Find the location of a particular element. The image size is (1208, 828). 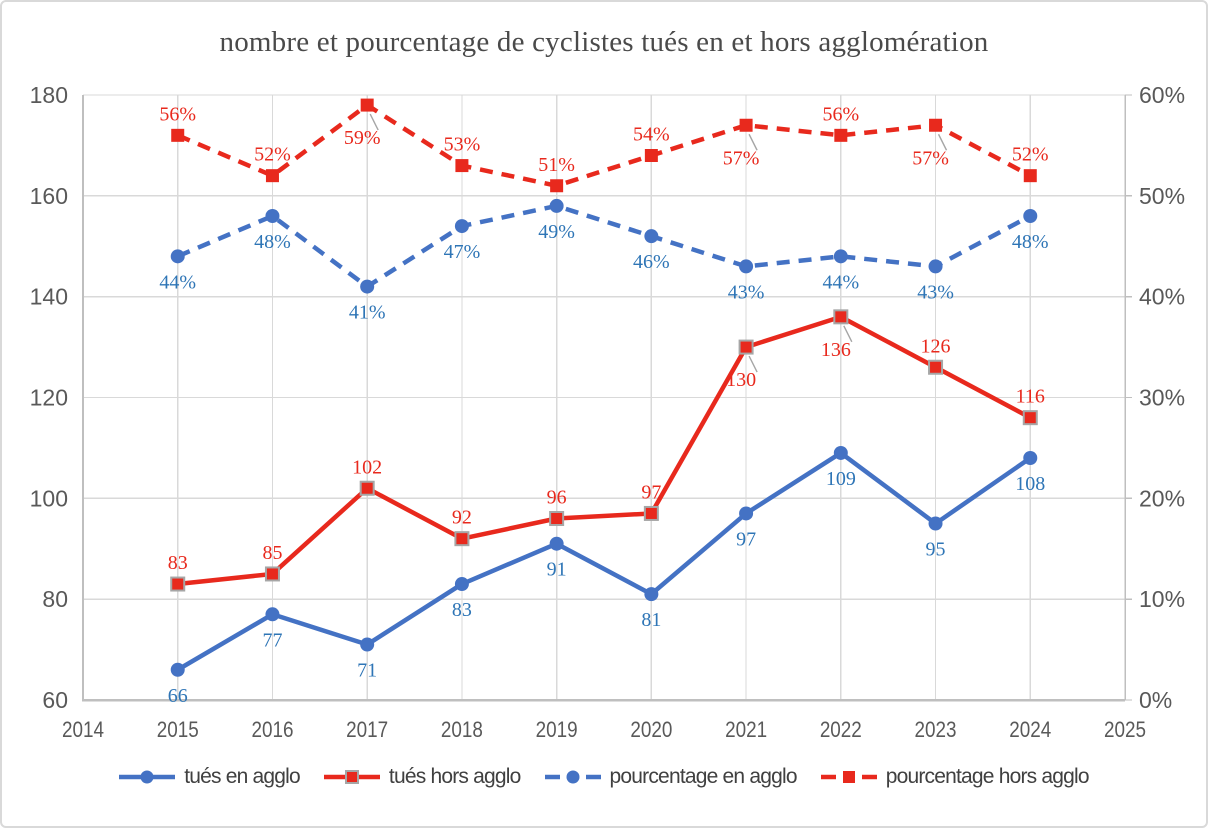

legend-solid-circle-icon is located at coordinates (147, 777).